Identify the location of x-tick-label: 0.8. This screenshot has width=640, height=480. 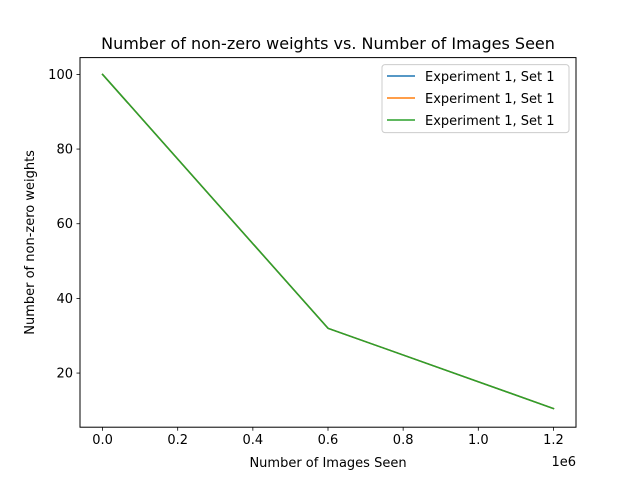
(403, 440).